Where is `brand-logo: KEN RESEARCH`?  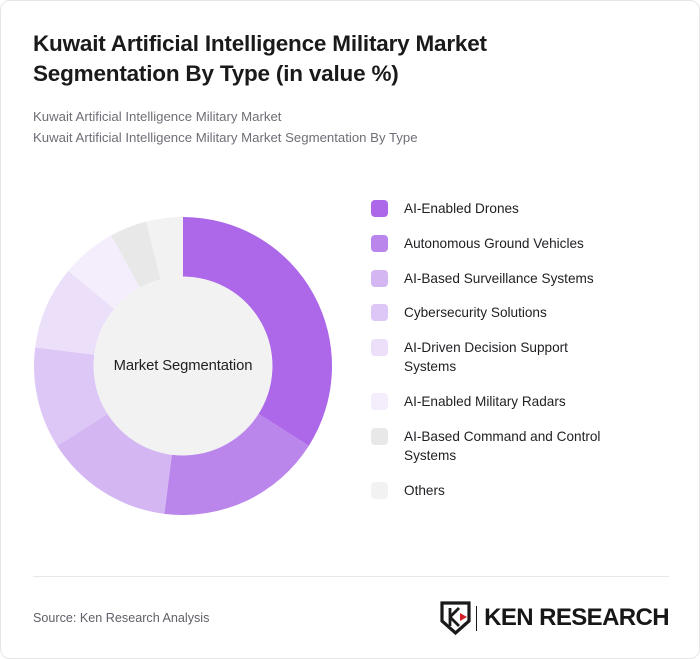
brand-logo: KEN RESEARCH is located at coordinates (554, 618).